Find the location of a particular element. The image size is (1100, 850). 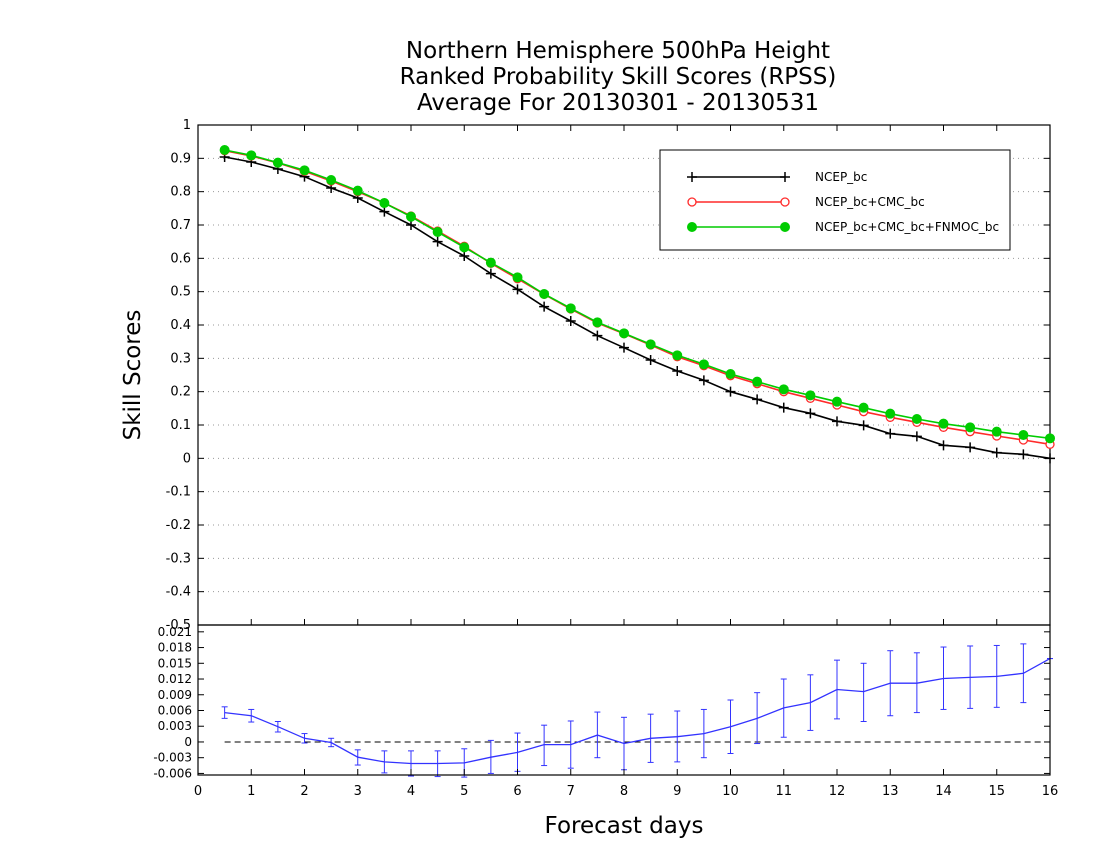

y-tick-label: 0.1 is located at coordinates (180, 425).